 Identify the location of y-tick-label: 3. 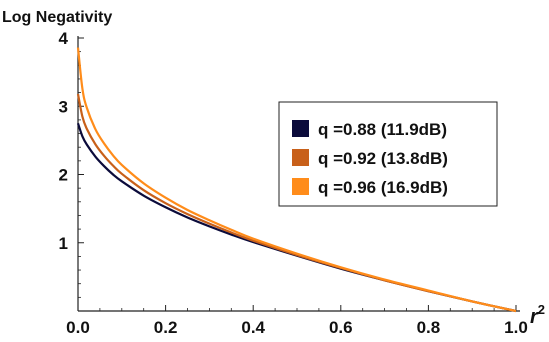
(63, 106).